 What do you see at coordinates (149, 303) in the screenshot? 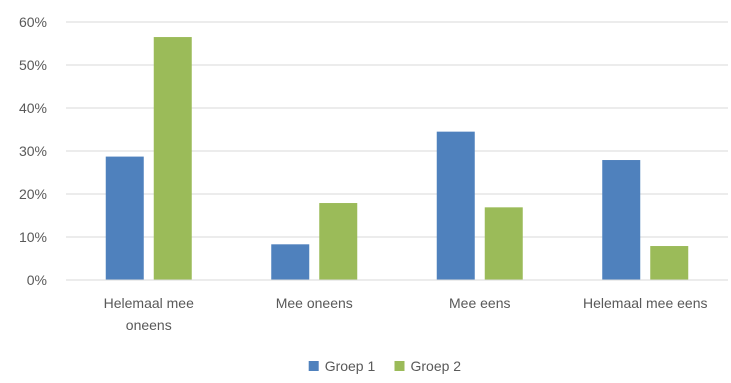
I see `x-category-label: Helemaal mee` at bounding box center [149, 303].